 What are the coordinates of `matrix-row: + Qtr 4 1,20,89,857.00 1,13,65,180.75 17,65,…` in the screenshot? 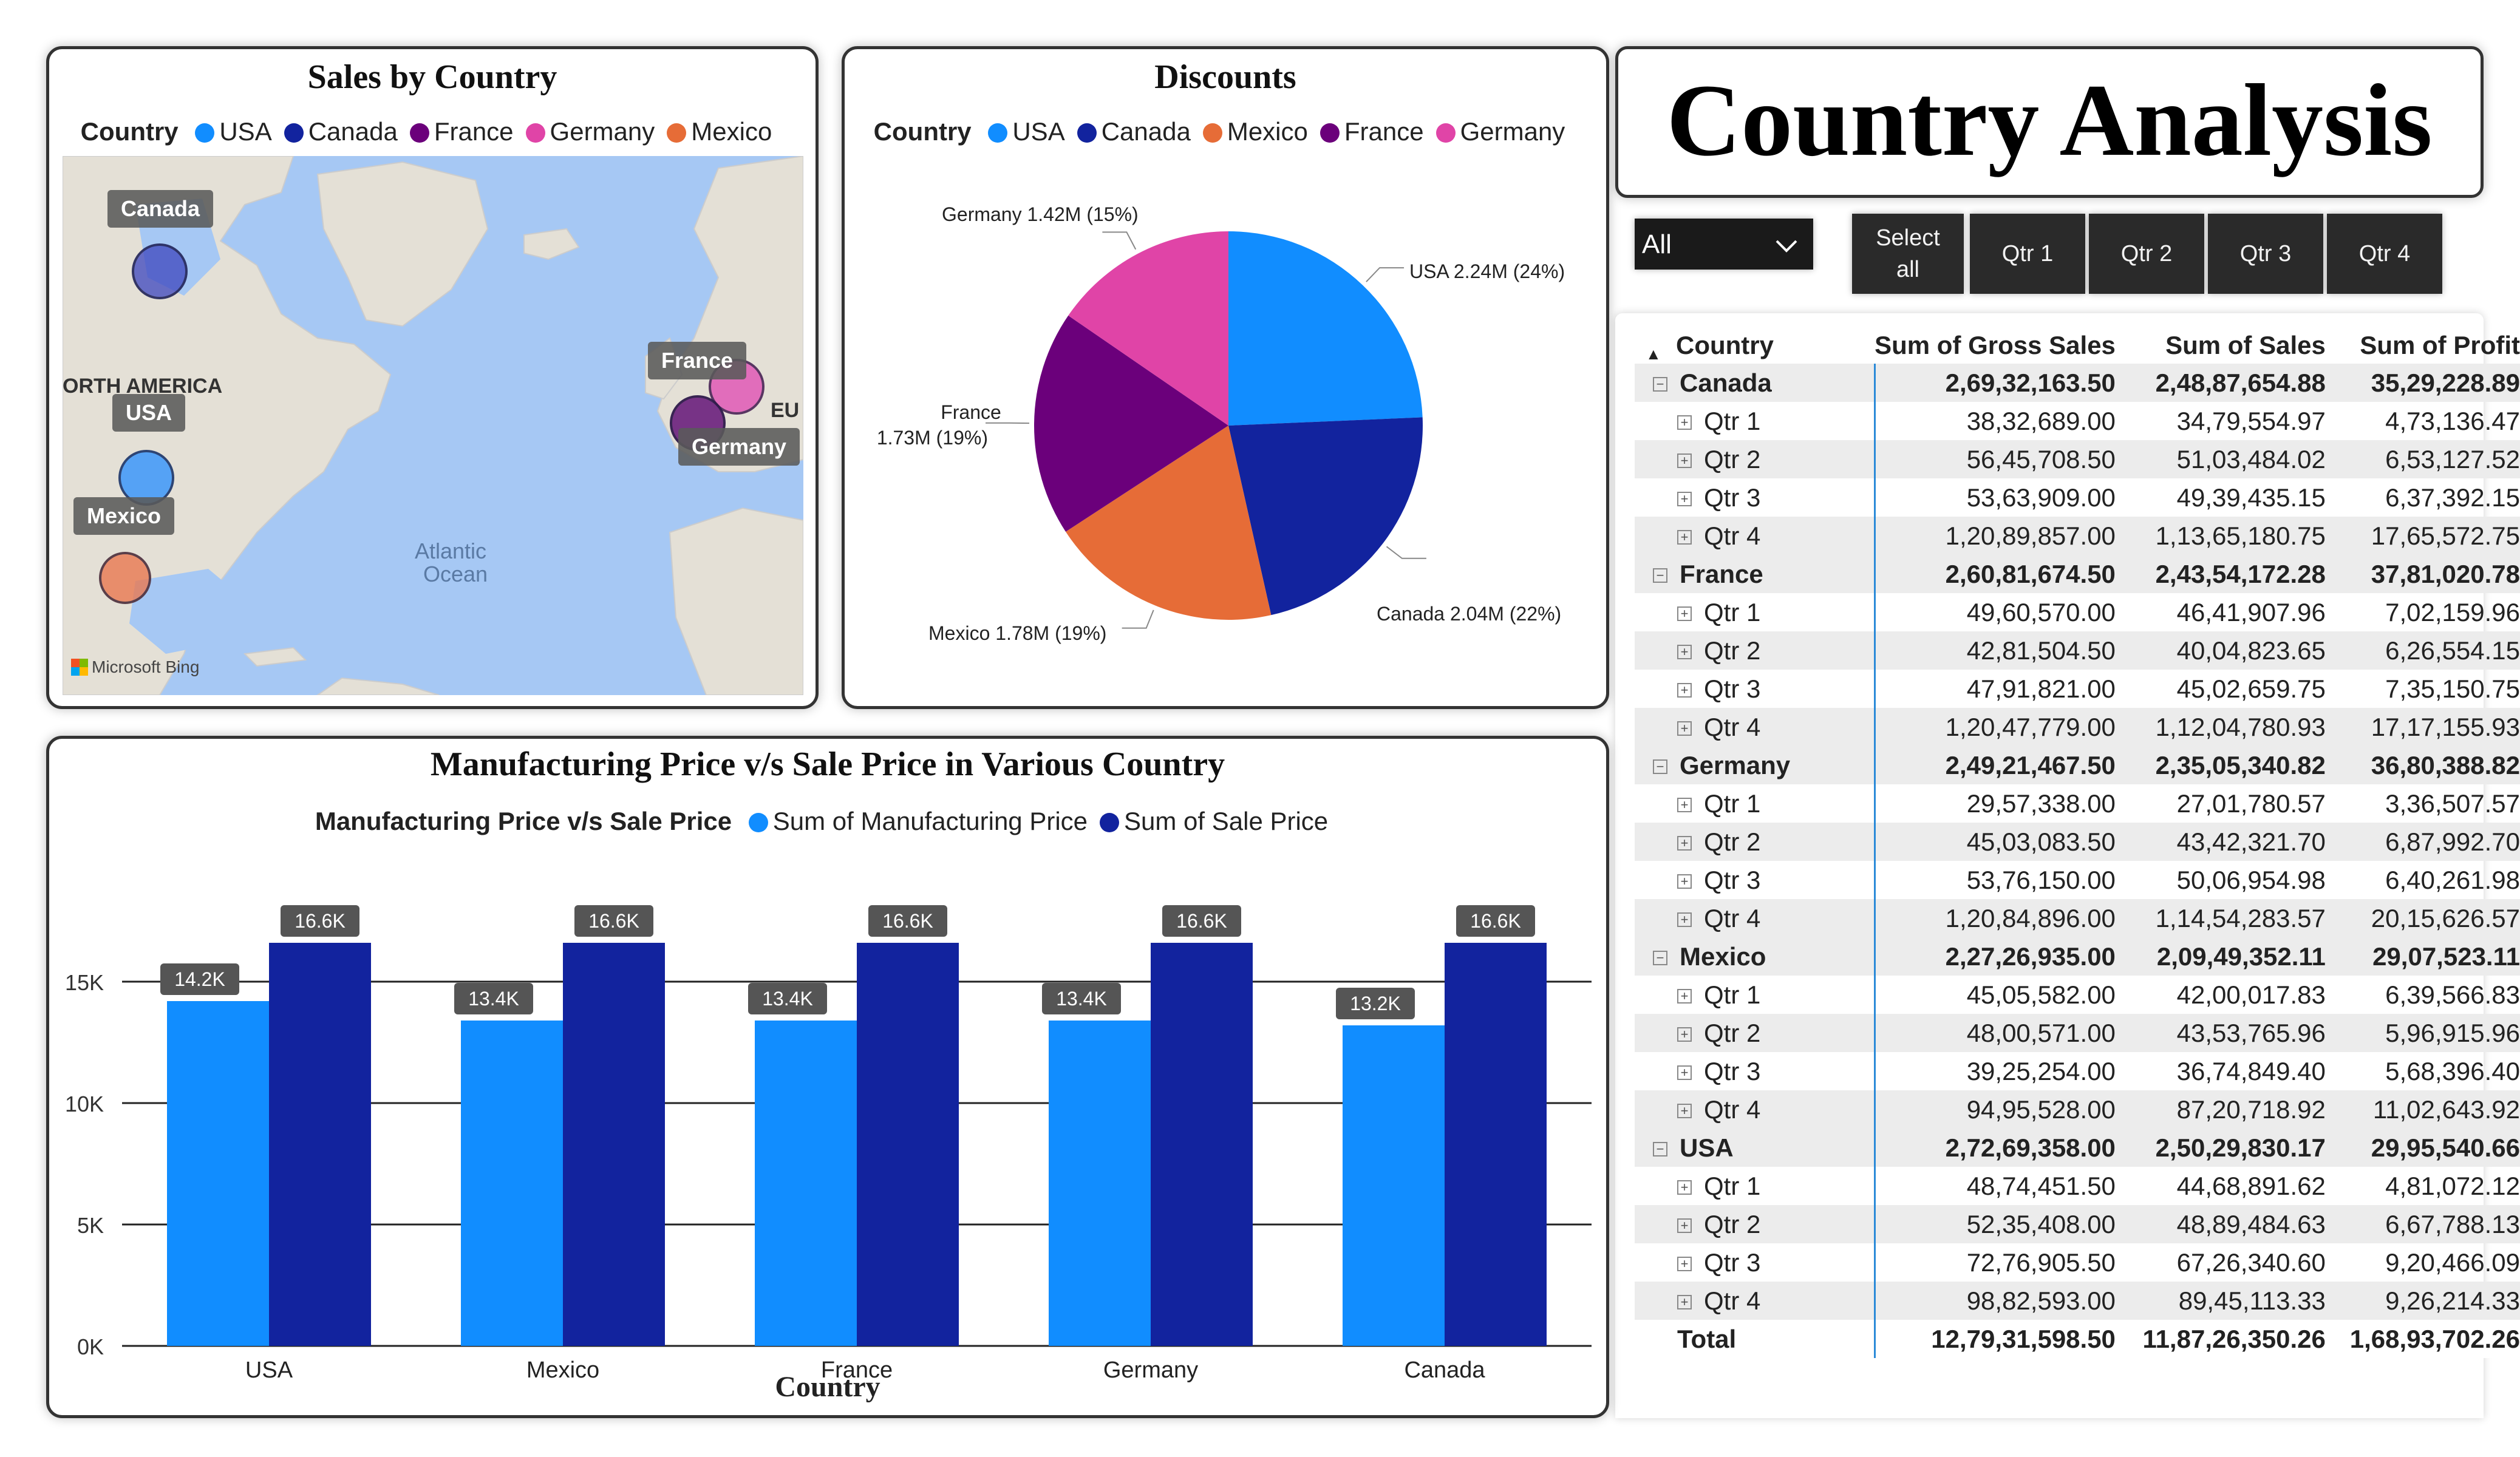 It's located at (2077, 536).